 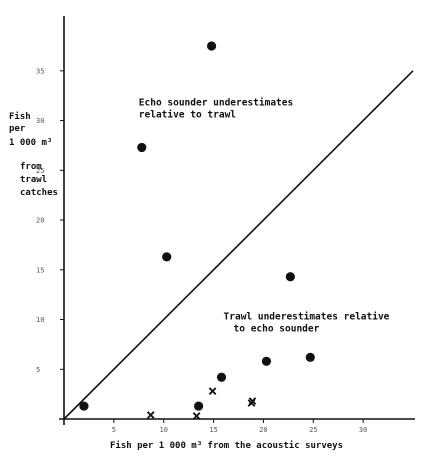 I want to click on y-tick-label: 30, so click(x=40, y=121).